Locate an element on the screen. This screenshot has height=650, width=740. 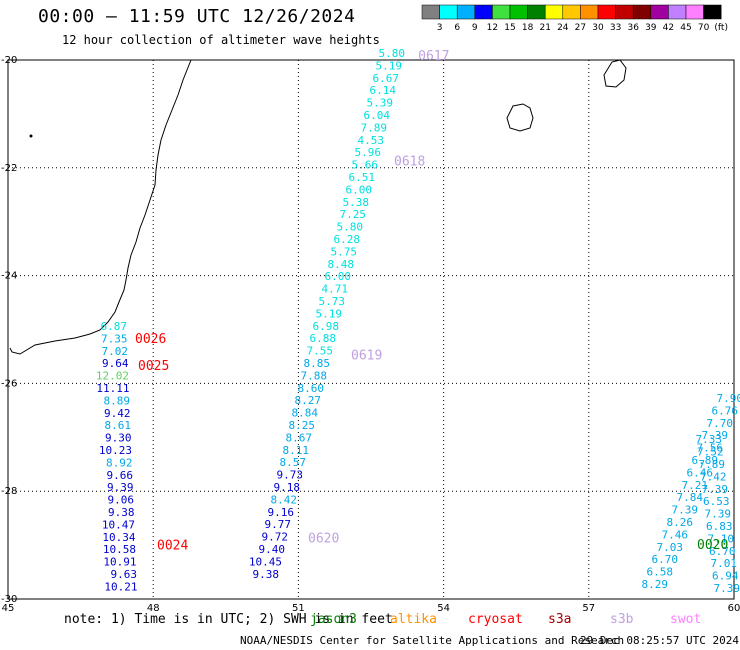
pass-time-label: 0620 is located at coordinates (323, 539).